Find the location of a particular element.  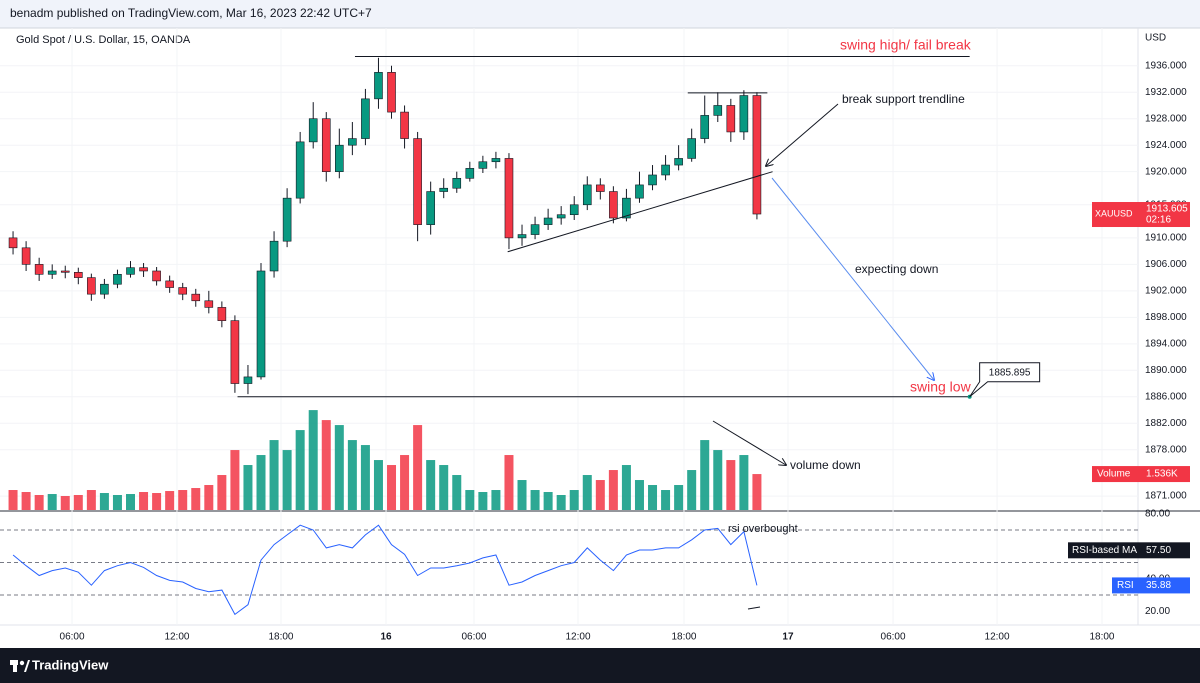

rsi-tag-name: RSI is located at coordinates (1125, 585).